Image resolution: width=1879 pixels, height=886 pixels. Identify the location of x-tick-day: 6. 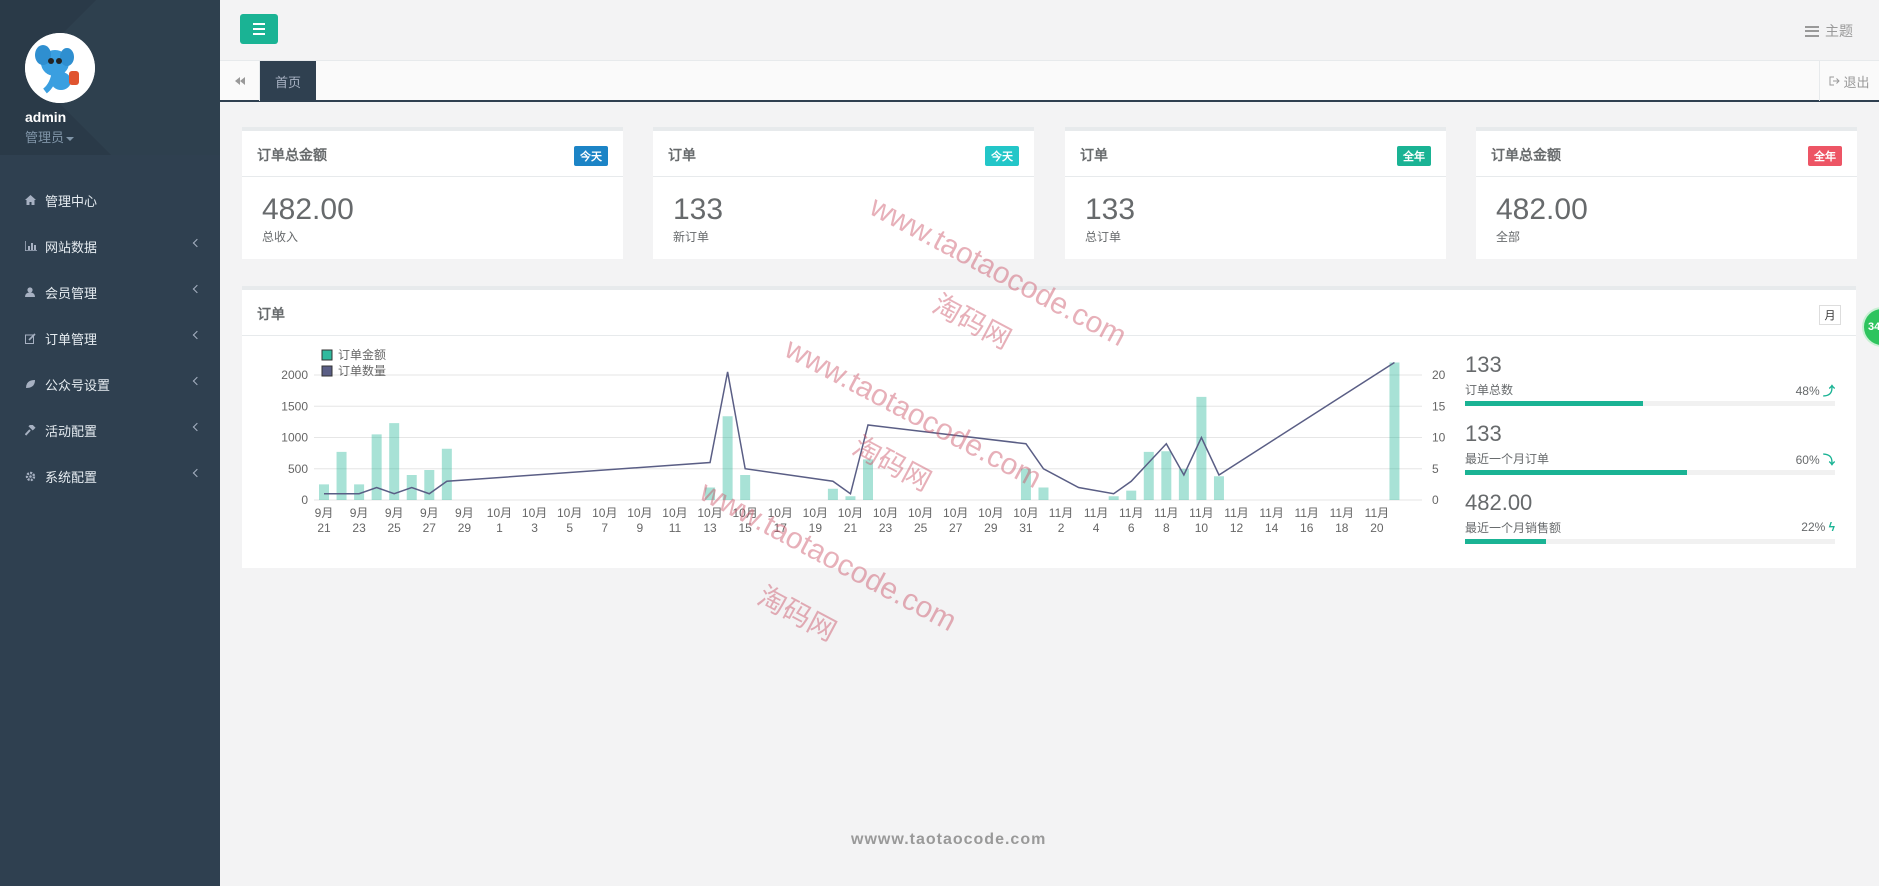
(1131, 528).